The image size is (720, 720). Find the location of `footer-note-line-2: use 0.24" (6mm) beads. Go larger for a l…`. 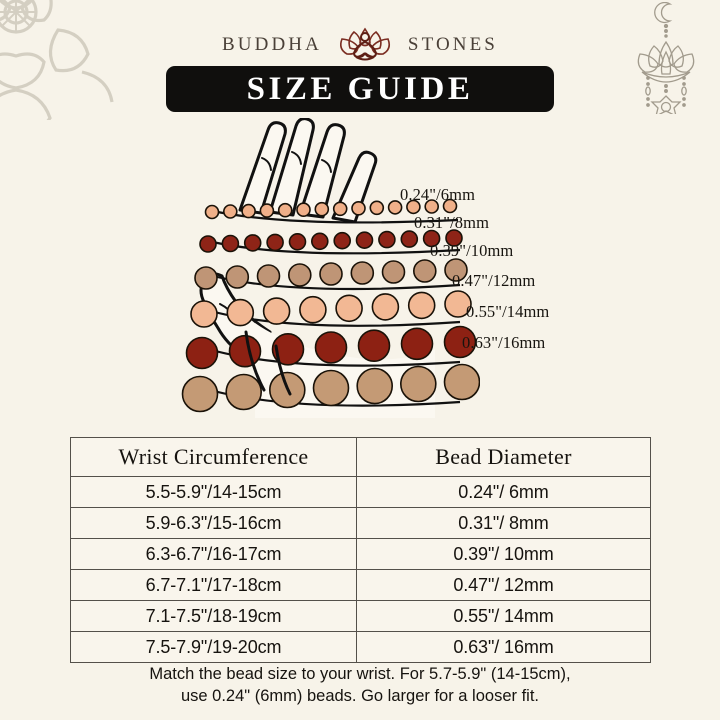

footer-note-line-2: use 0.24" (6mm) beads. Go larger for a l… is located at coordinates (359, 696).